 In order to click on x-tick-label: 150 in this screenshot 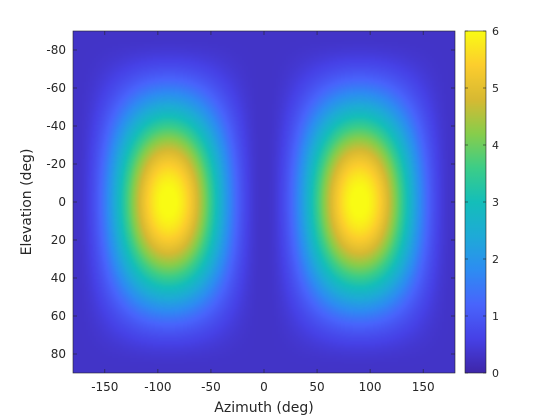, I will do `click(423, 387)`.